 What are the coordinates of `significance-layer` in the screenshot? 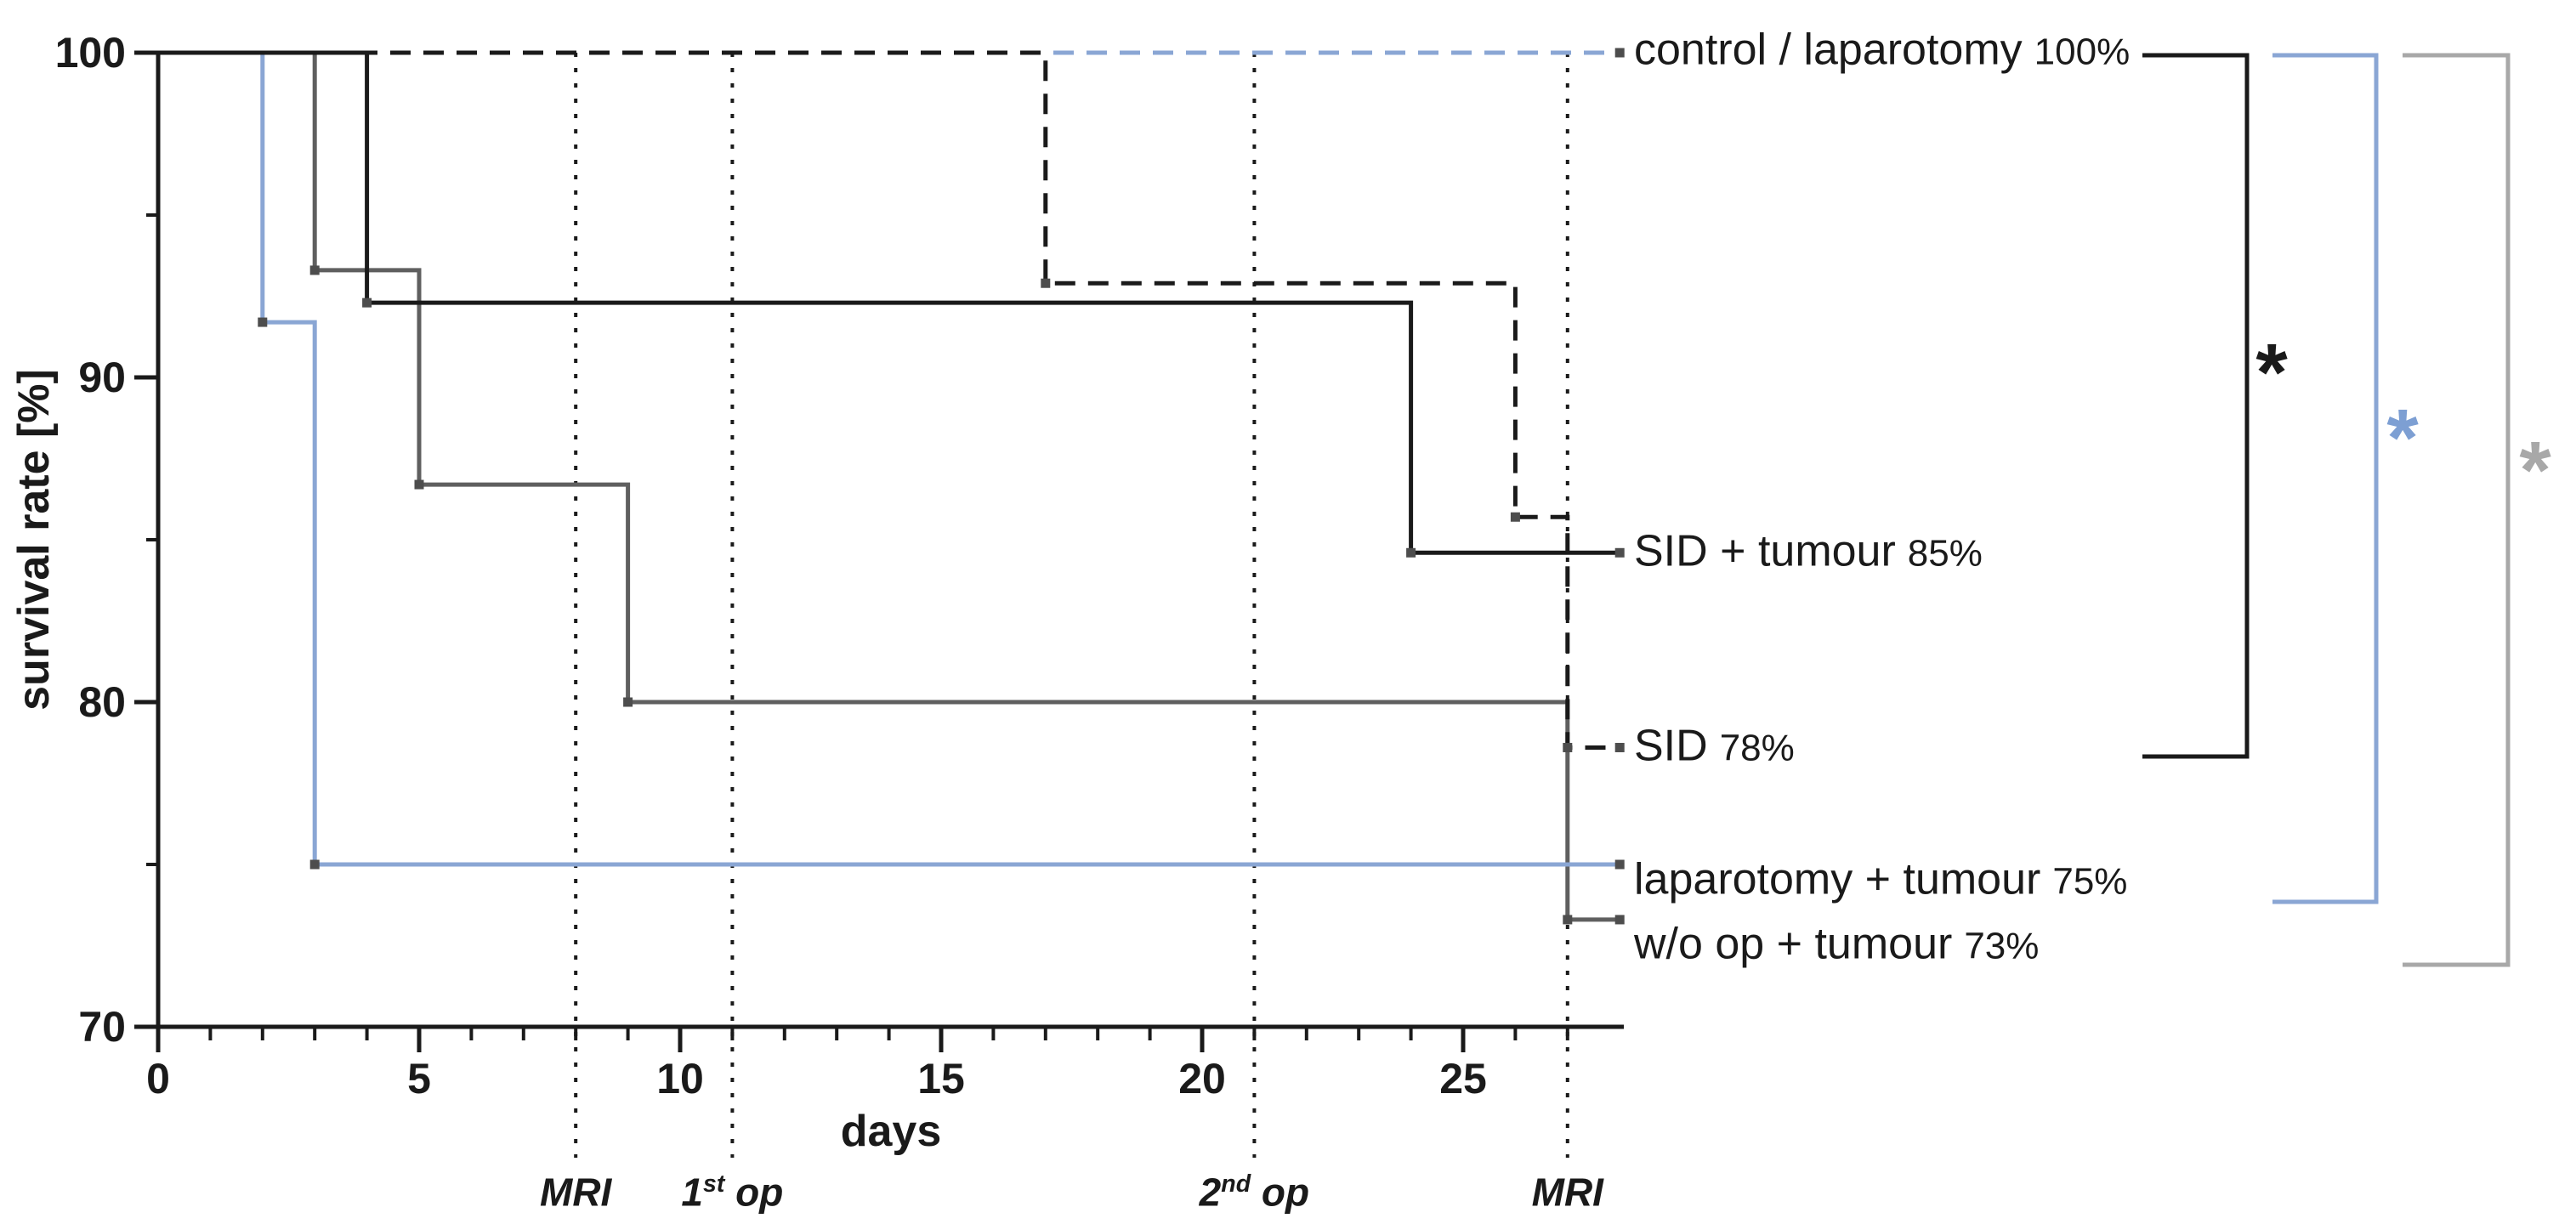 It's located at (2326, 510).